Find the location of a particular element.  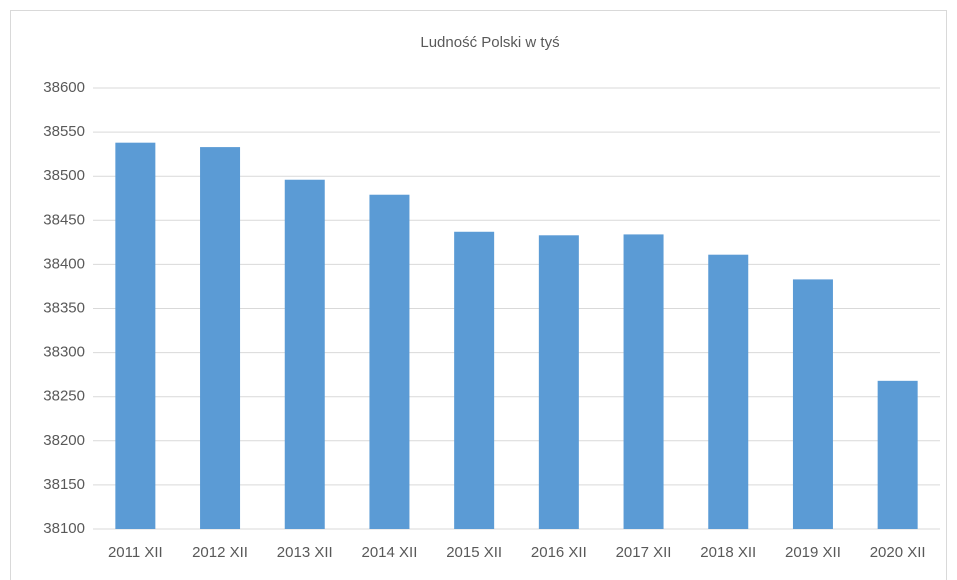

y-tick-label: 38250 is located at coordinates (64, 396).